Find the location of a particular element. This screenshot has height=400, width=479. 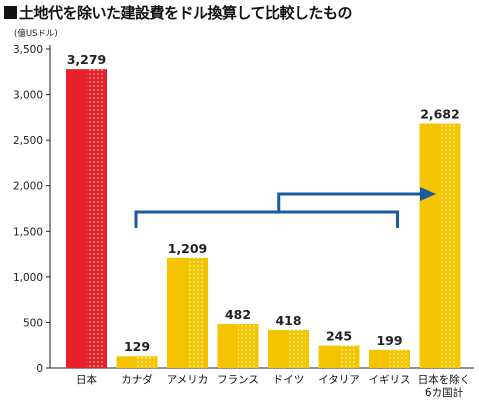

y-ticks: 0 500 1,000 1,500 2,000 2,500 3,000 3,500 is located at coordinates (31, 209).